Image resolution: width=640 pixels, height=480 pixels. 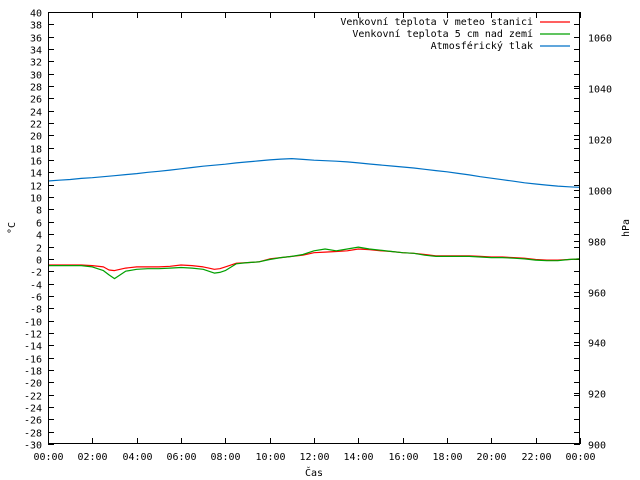 What do you see at coordinates (36, 100) in the screenshot?
I see `y-left-tick-label: 26` at bounding box center [36, 100].